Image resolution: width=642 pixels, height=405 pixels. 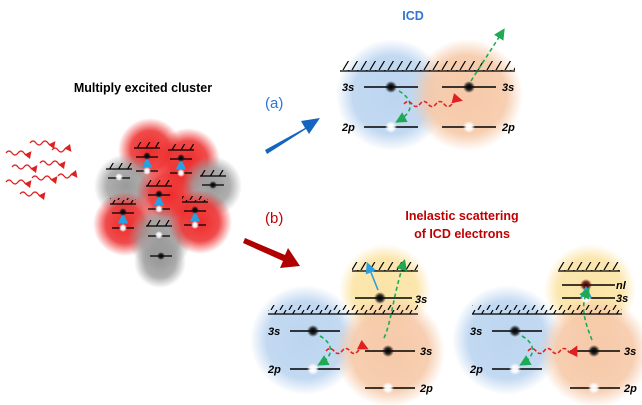 What do you see at coordinates (429, 89) in the screenshot?
I see `icd-panel: 3s 2p 3s 2p` at bounding box center [429, 89].